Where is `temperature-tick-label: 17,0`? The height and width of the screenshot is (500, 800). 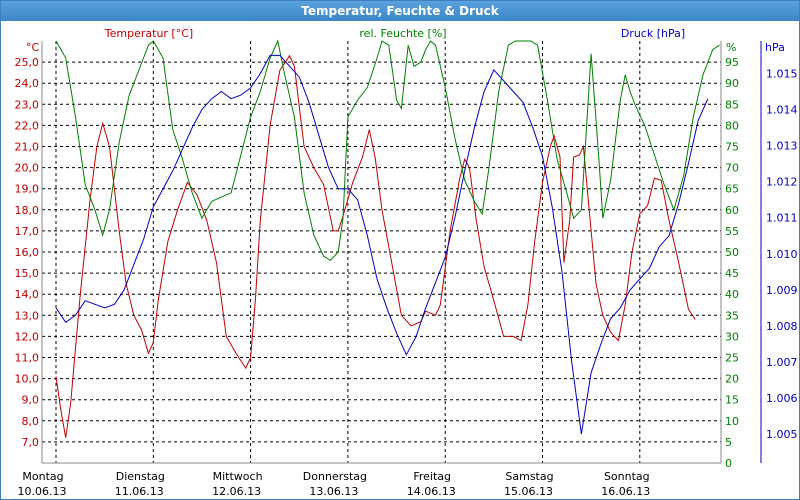 temperature-tick-label: 17,0 is located at coordinates (27, 231).